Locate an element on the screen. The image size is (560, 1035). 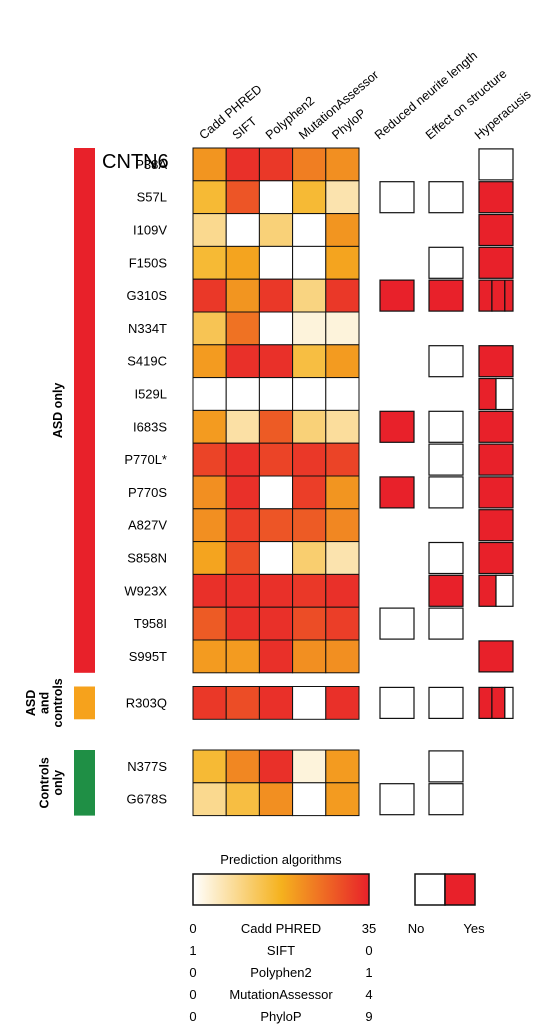
hyperacusis-box-p770l is located at coordinates (496, 459).